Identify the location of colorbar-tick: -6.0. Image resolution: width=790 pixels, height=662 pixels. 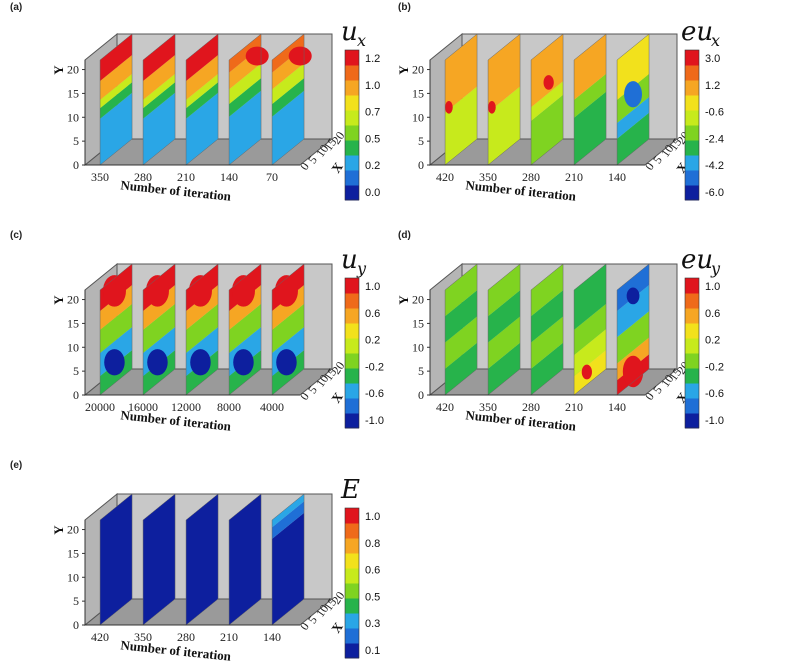
(714, 193).